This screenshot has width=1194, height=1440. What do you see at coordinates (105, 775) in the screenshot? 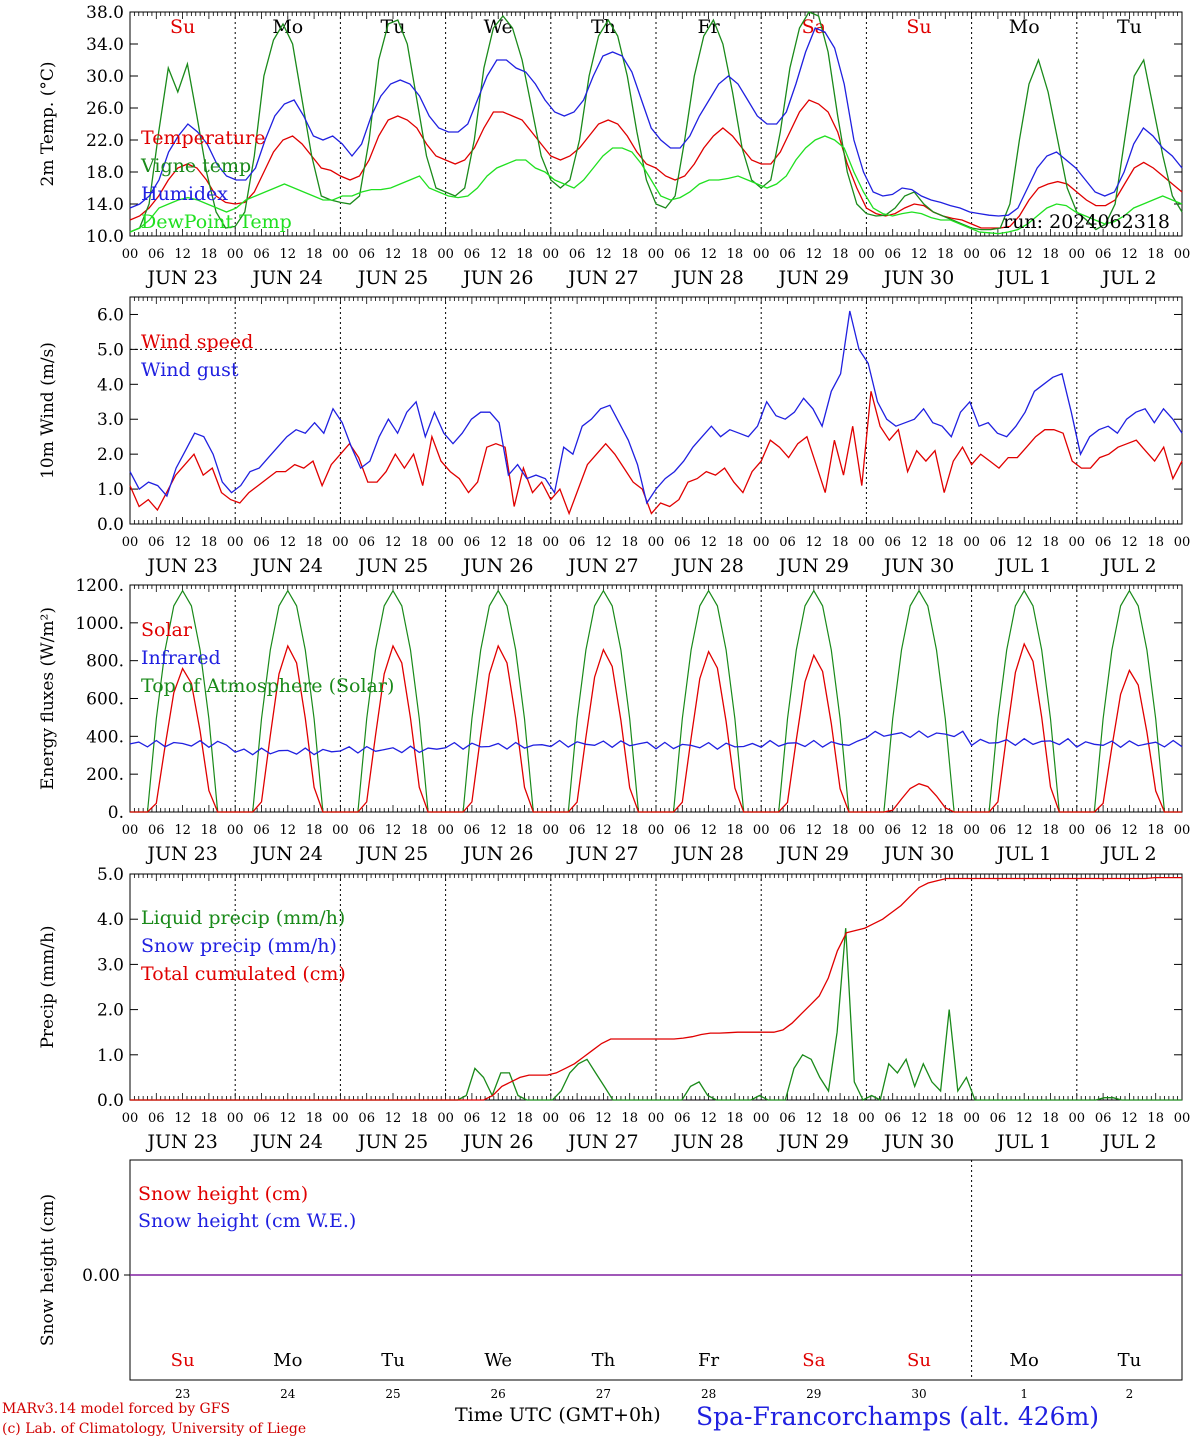
I see `y-tick-label: 200.` at bounding box center [105, 775].